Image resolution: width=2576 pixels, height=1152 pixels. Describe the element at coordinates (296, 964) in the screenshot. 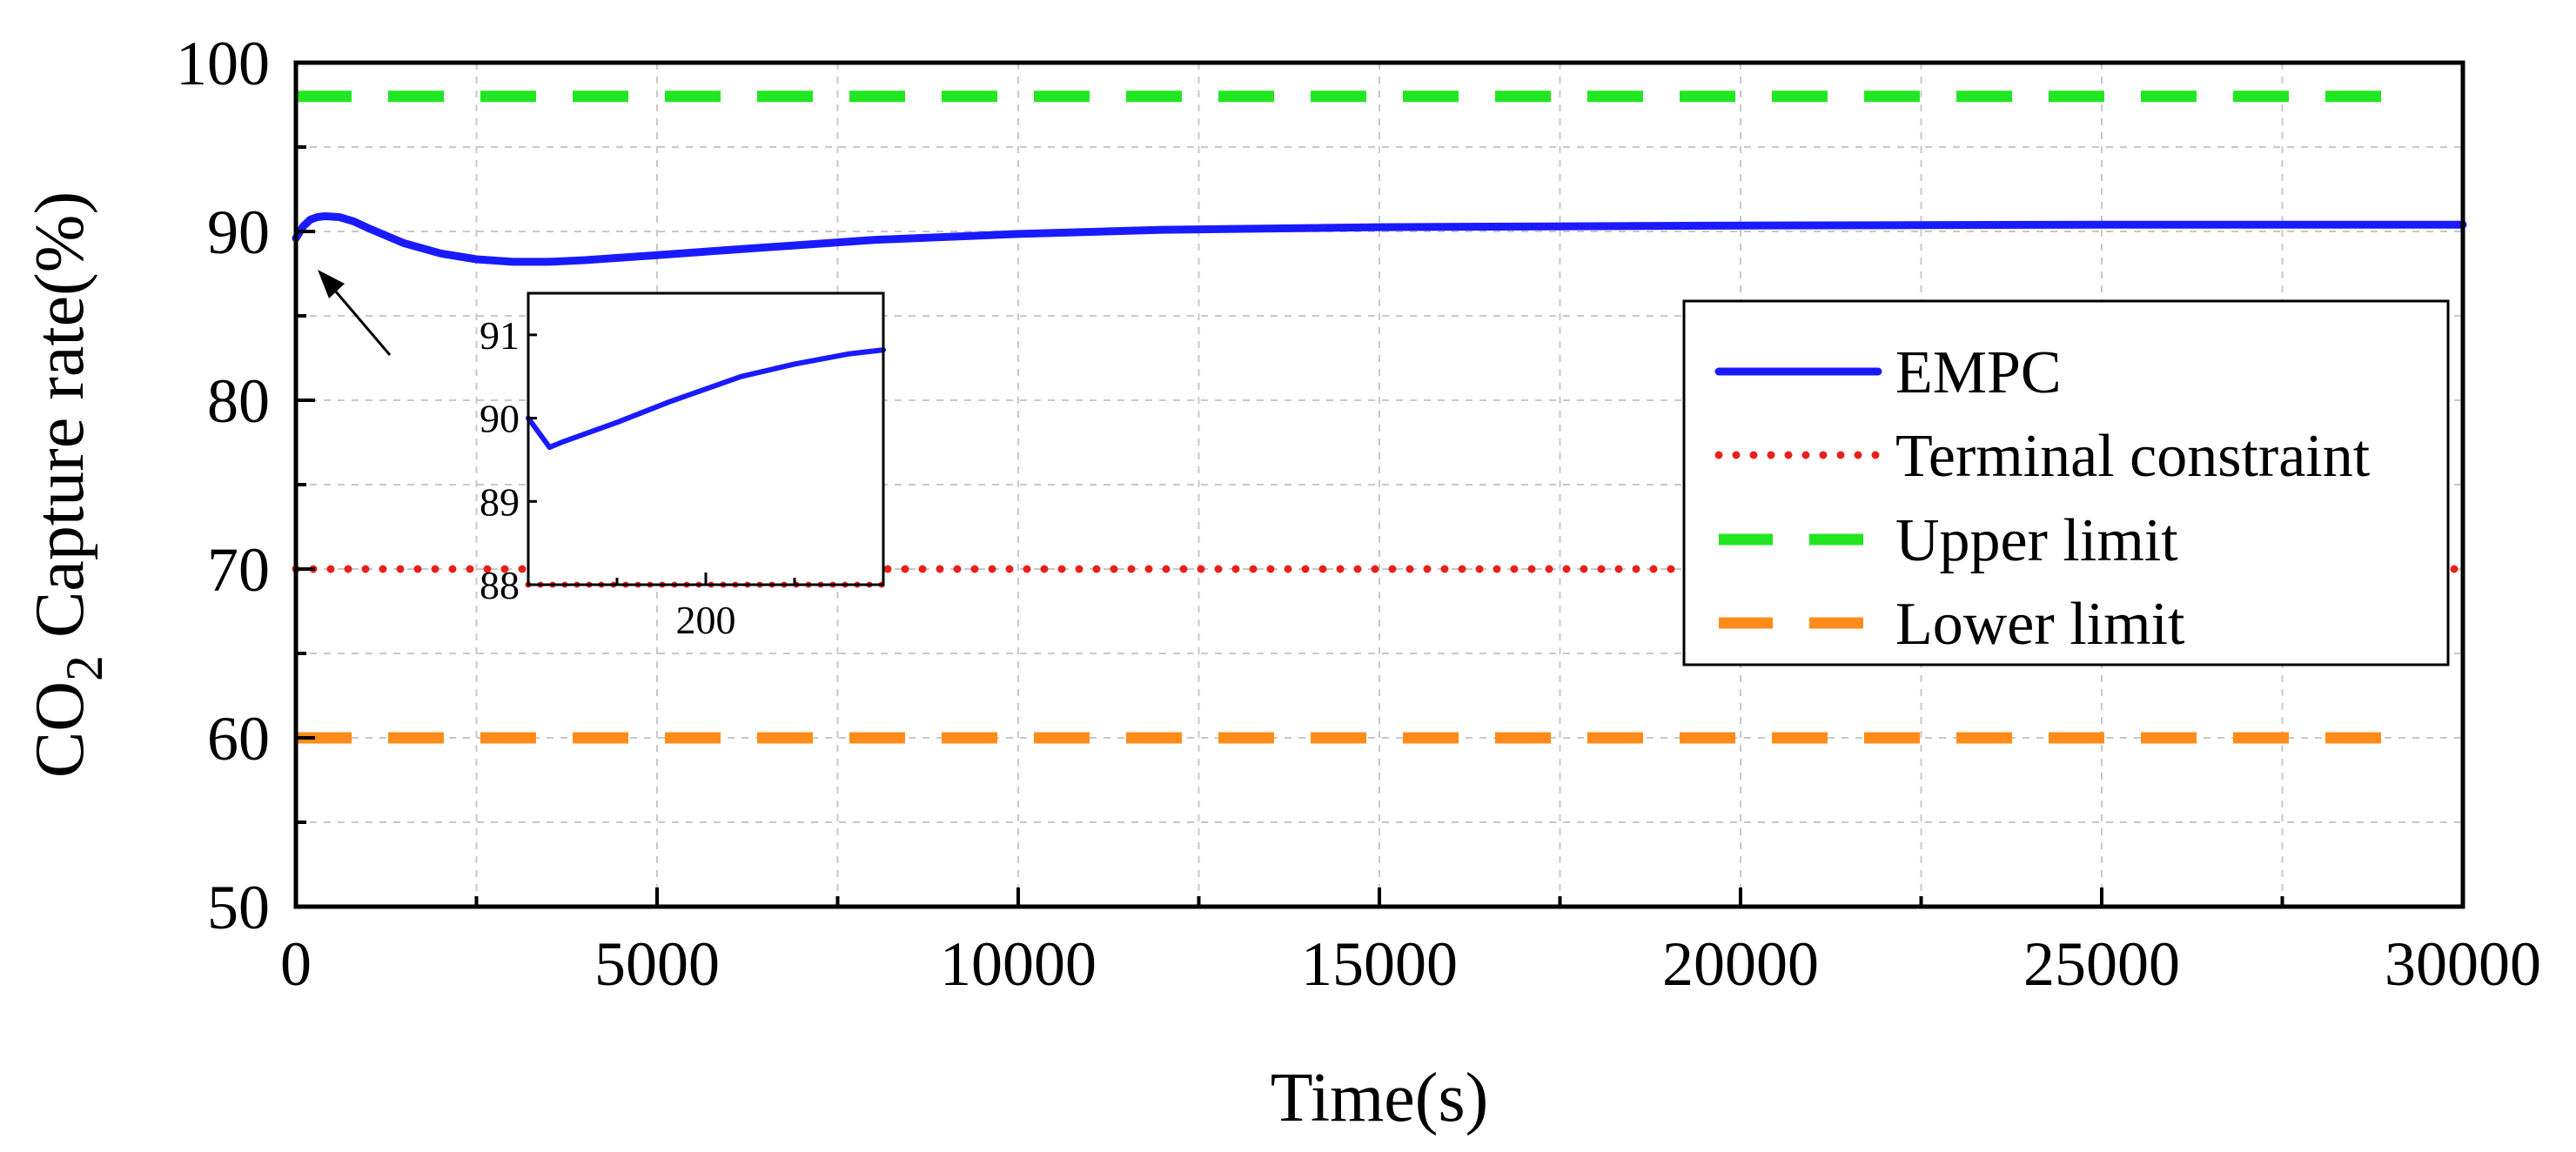

I see `x-tick-label: 0` at that location.